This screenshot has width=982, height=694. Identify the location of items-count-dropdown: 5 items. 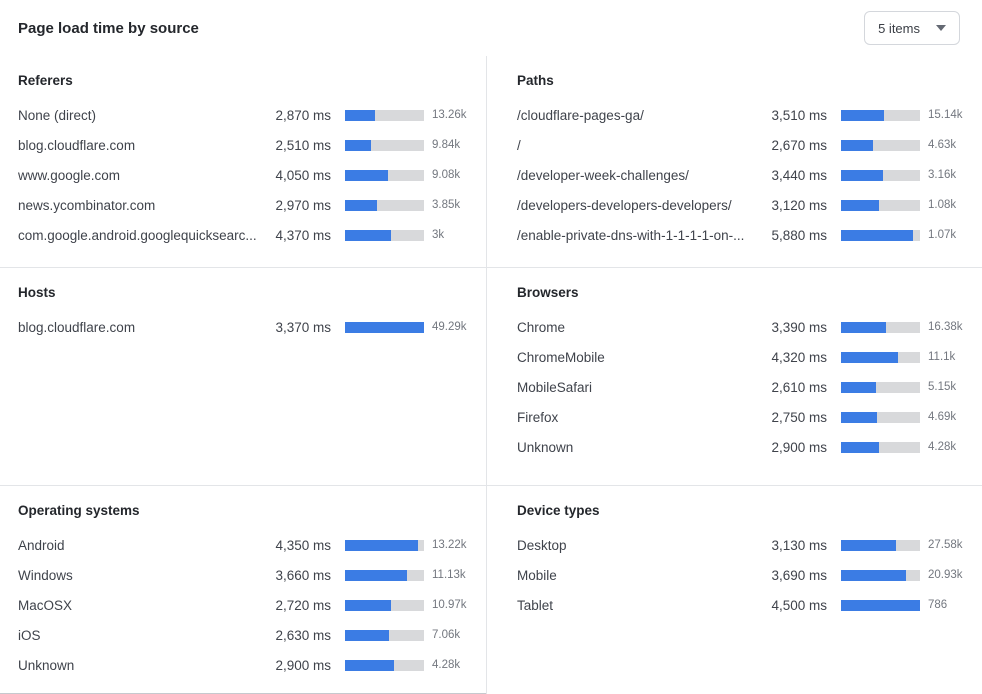
(912, 28).